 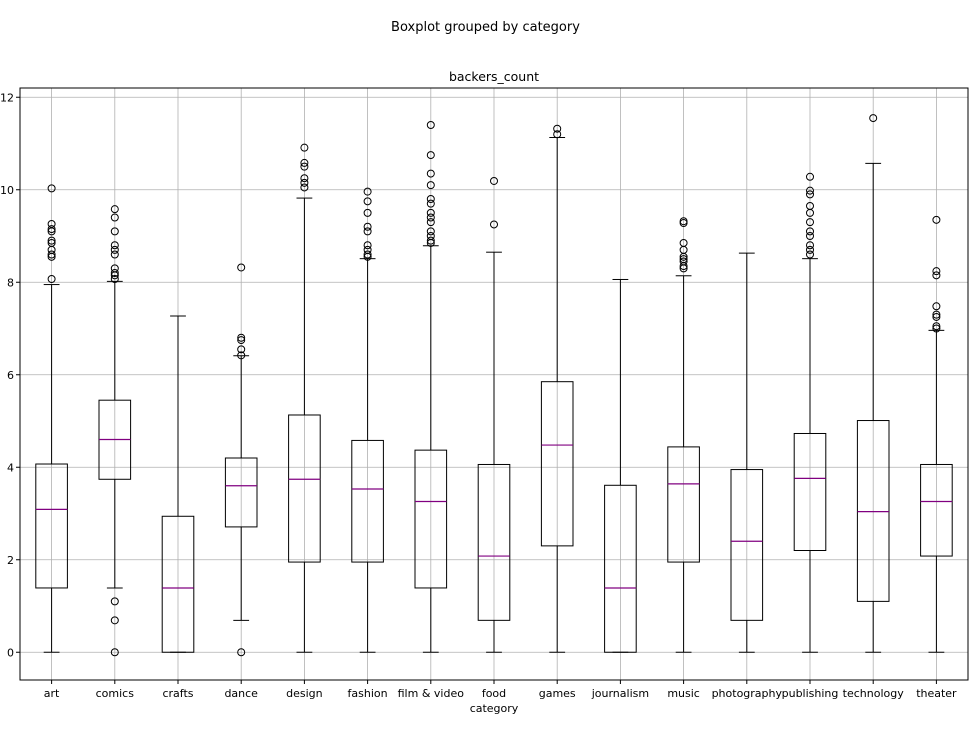 I want to click on x-tick-label: theater, so click(x=936, y=693).